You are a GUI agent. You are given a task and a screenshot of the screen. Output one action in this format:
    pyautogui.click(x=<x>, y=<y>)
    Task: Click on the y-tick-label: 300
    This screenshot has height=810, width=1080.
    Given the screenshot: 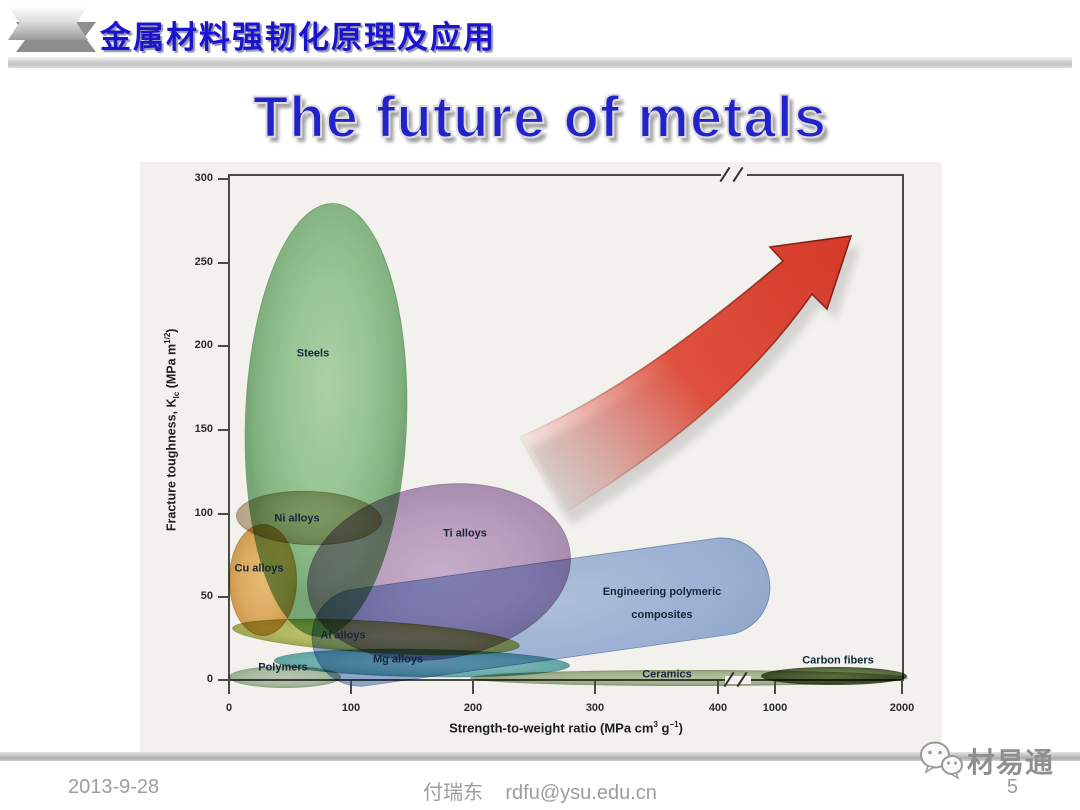 What is the action you would take?
    pyautogui.click(x=203, y=178)
    